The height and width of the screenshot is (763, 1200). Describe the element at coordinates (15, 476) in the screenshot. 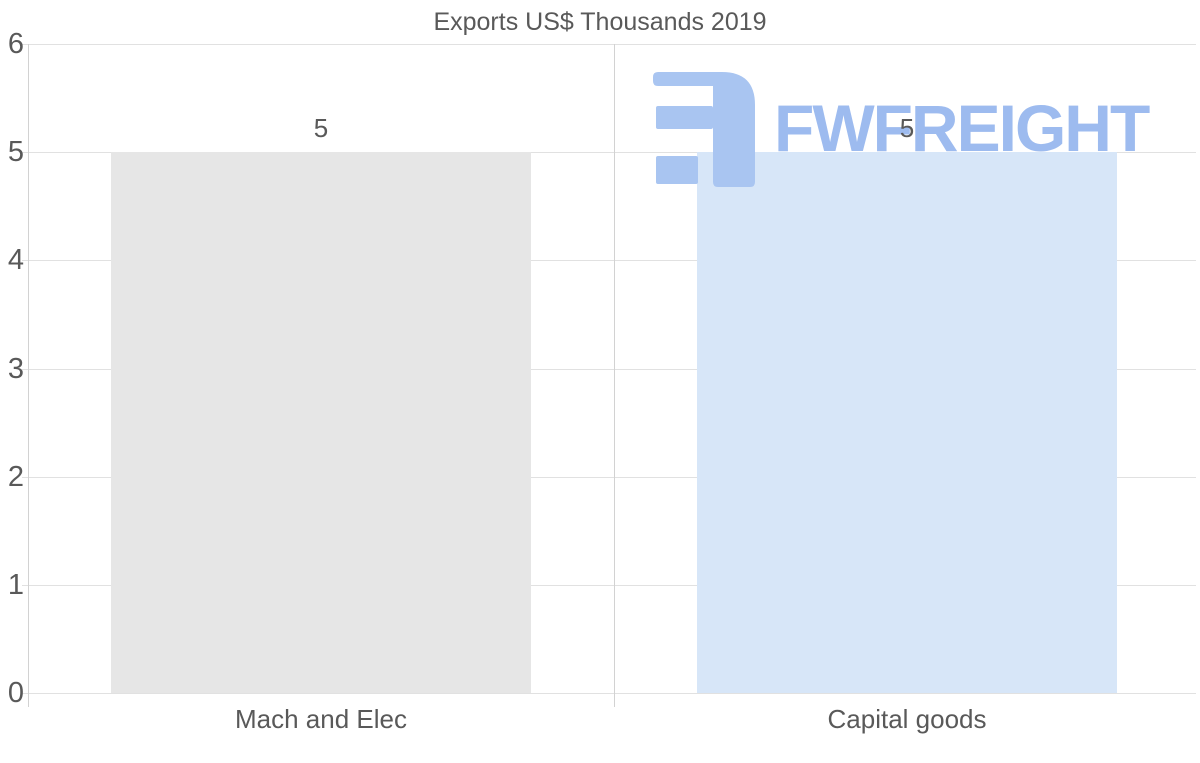

I see `y-tick-label: 2` at that location.